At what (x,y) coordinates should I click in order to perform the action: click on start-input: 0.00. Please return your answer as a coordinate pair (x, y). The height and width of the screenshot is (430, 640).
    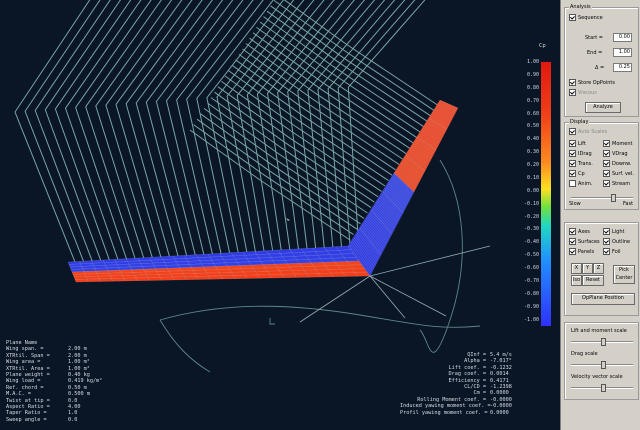
    Looking at the image, I should click on (622, 37).